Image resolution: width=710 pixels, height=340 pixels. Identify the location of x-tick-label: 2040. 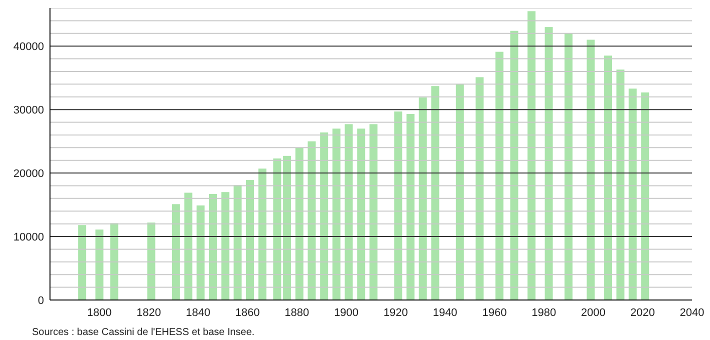
(692, 312).